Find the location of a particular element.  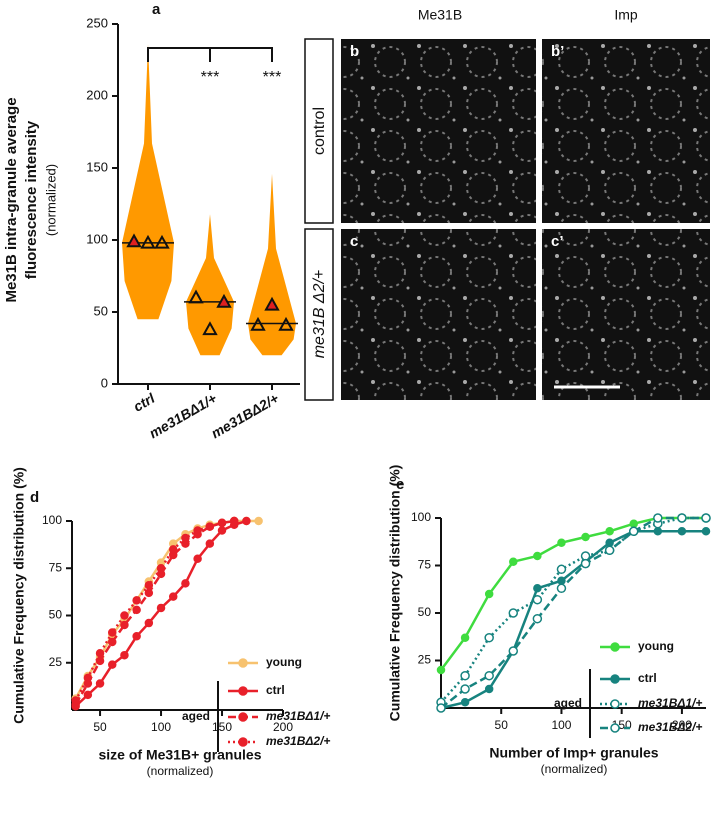

x-tick-label: ctrl is located at coordinates (144, 401).